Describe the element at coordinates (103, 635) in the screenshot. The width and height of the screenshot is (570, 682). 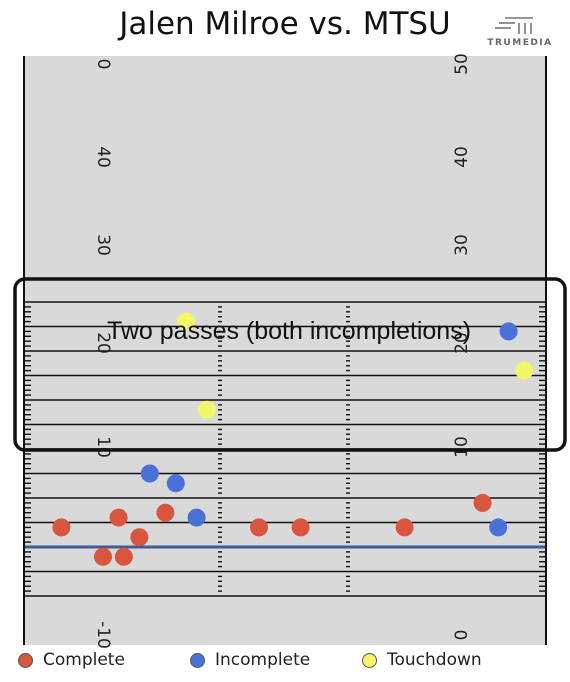
I see `field-number-left: -10` at that location.